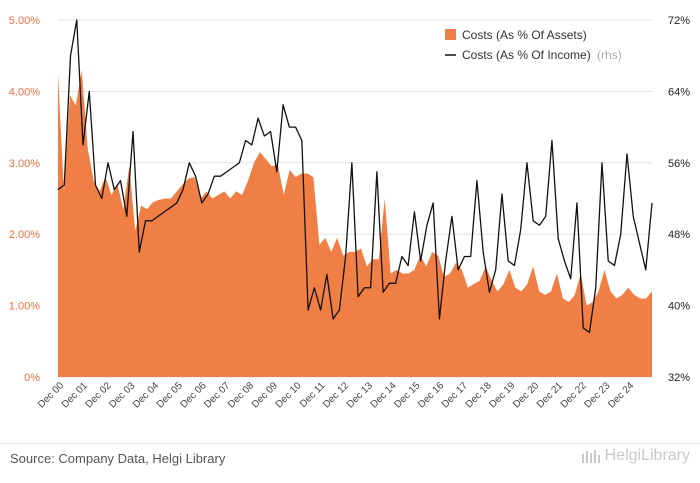  I want to click on helgi-library-logo: HelgiLibrary, so click(635, 456).